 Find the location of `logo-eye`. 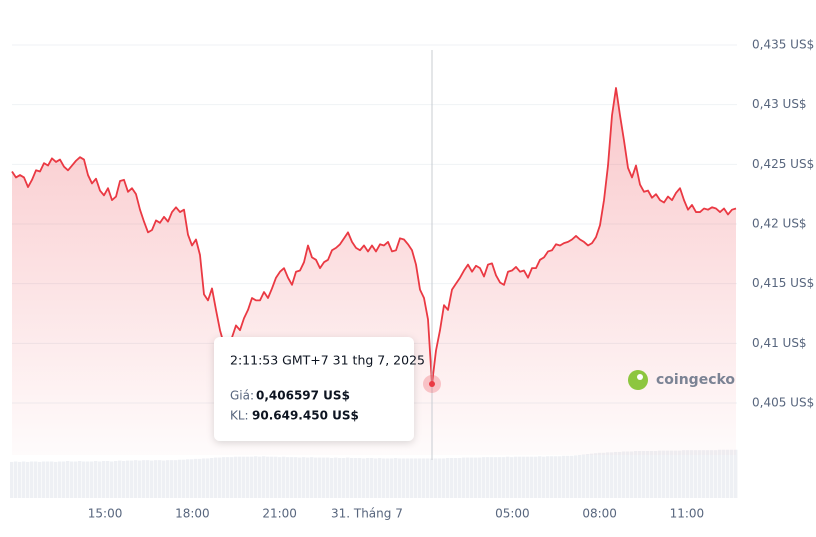

logo-eye is located at coordinates (640, 377).